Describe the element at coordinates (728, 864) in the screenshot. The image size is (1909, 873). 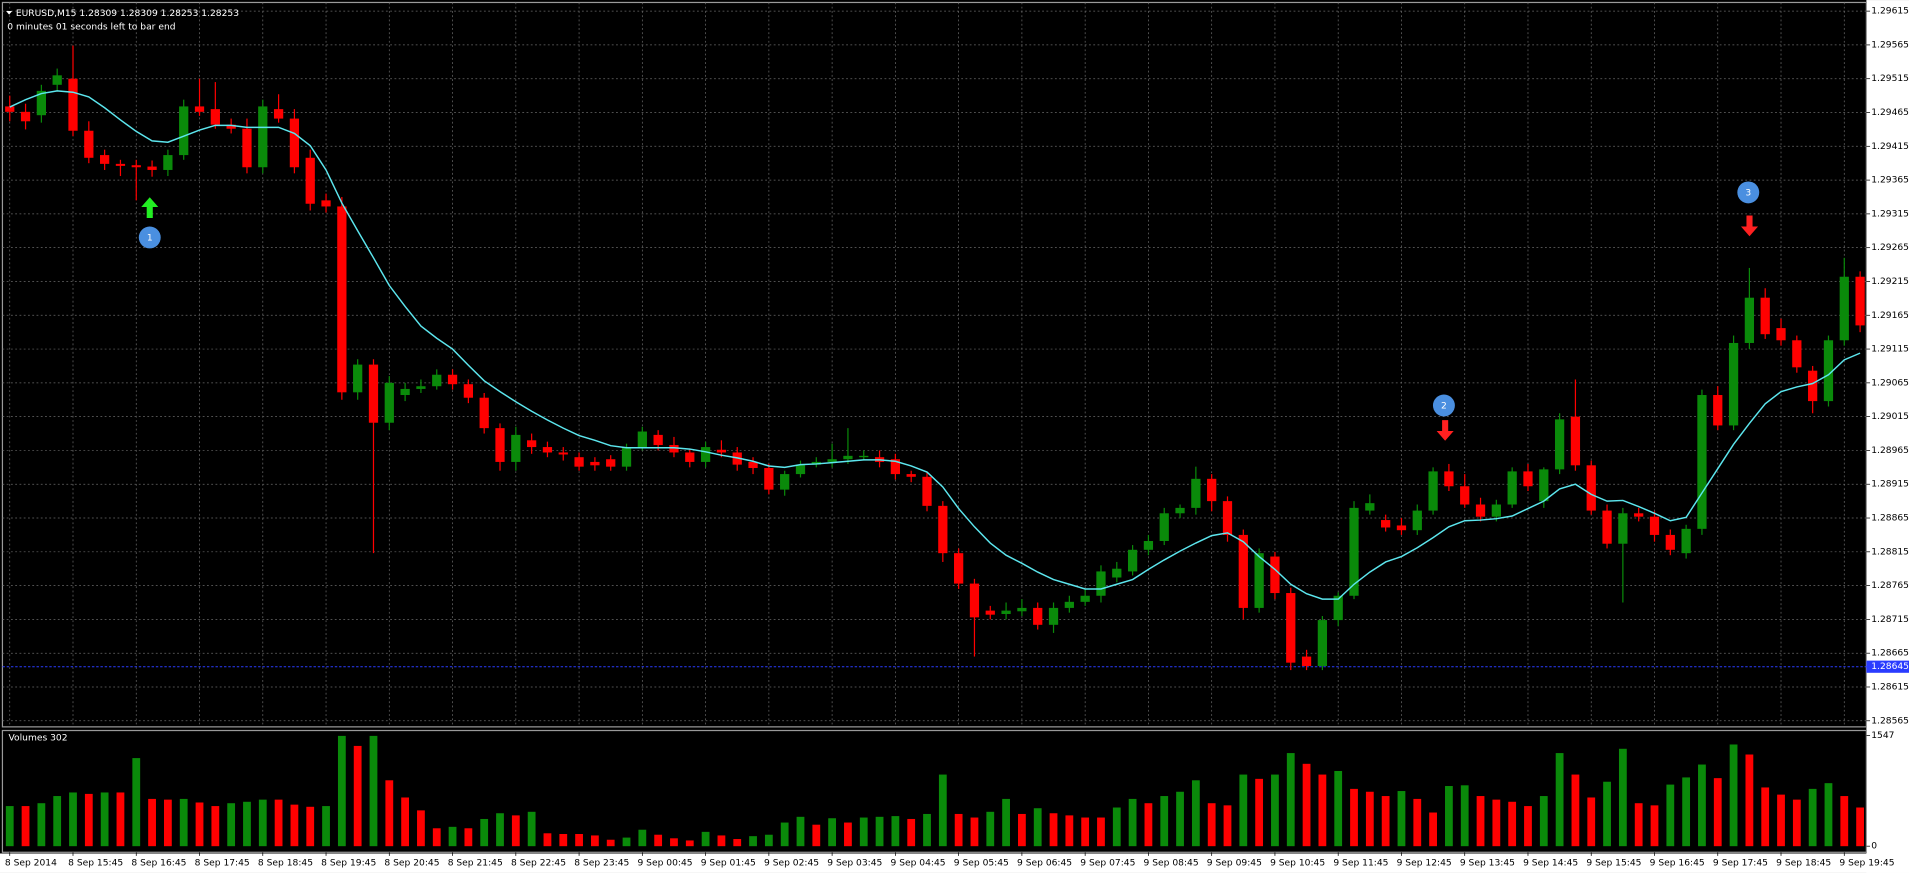
I see `x-tick-label: 9 Sep 01:45` at that location.